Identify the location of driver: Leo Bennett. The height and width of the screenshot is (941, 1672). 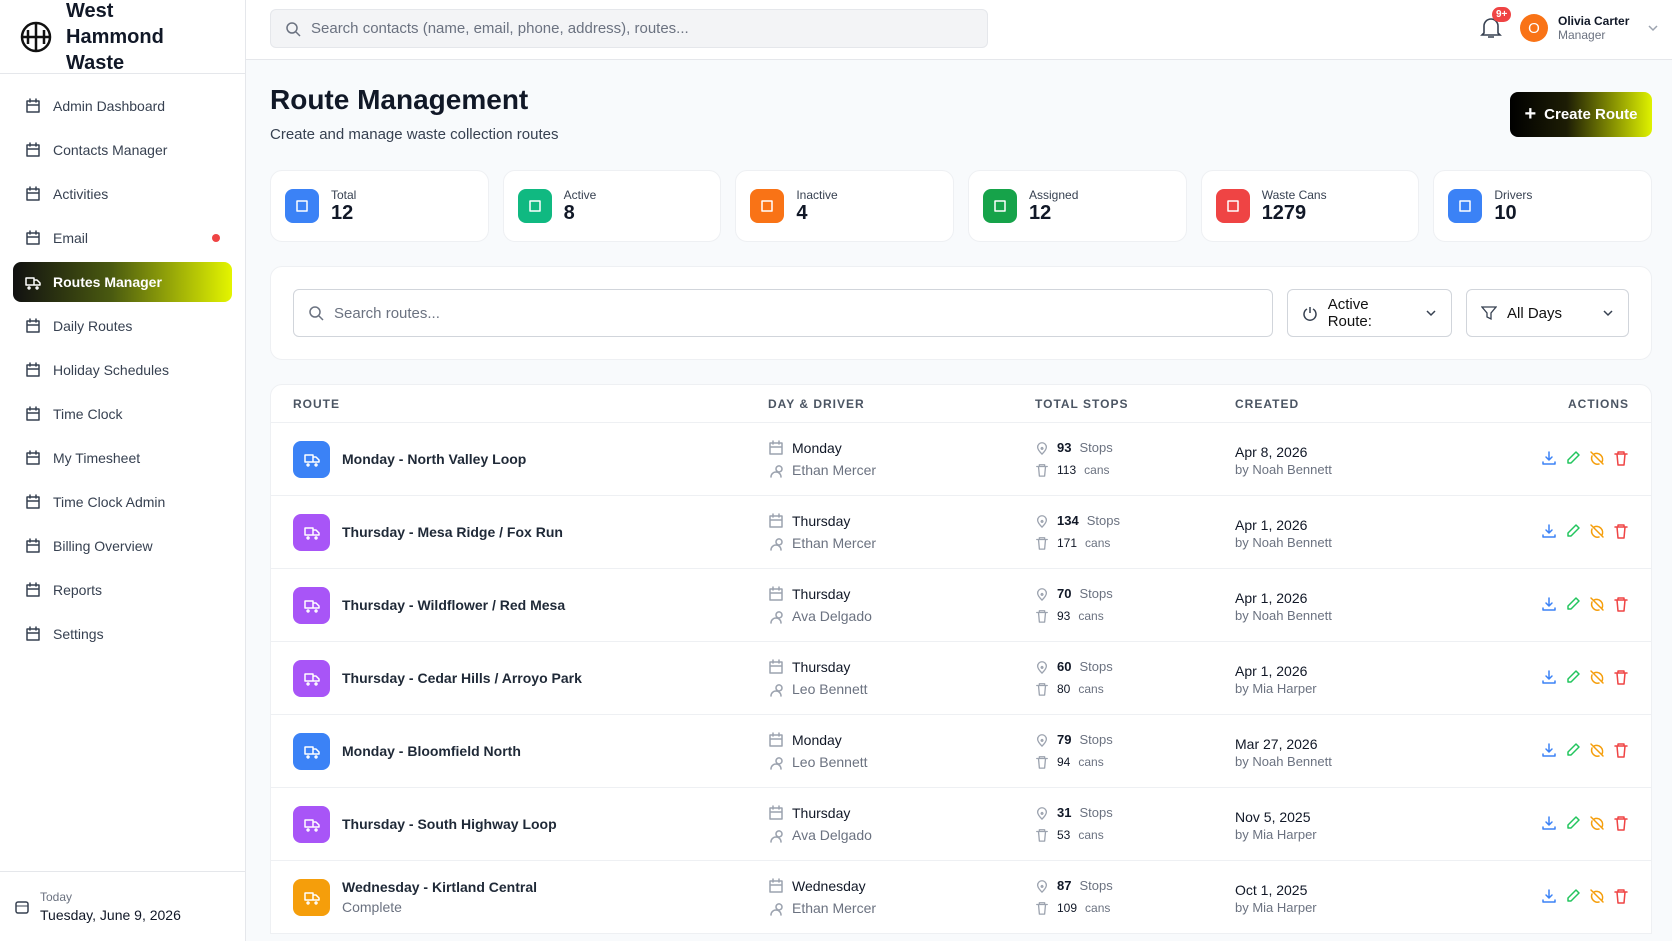
(901, 689).